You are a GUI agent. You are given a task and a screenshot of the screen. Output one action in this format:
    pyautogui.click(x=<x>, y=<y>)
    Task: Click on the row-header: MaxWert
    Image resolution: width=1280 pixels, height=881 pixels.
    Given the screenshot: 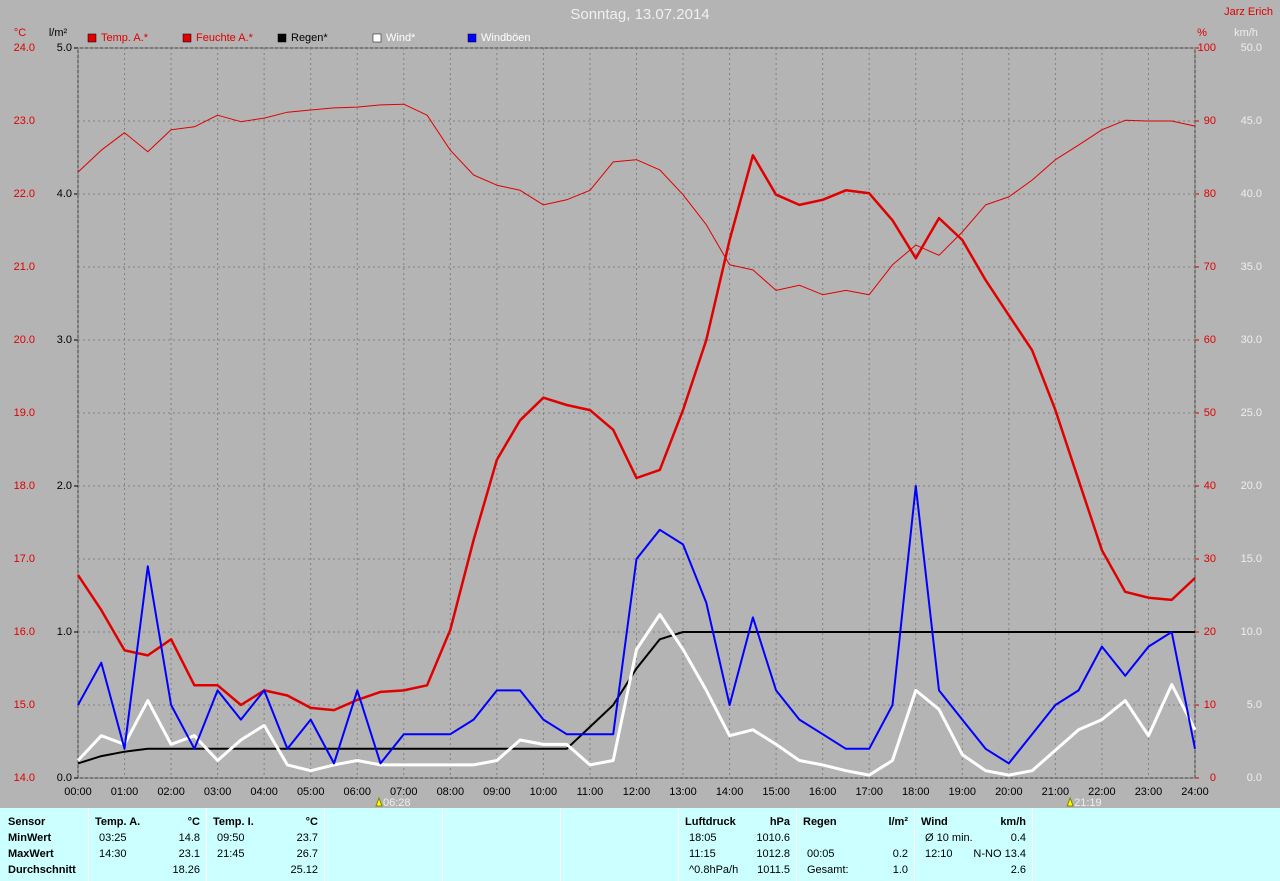 What is the action you would take?
    pyautogui.click(x=31, y=854)
    